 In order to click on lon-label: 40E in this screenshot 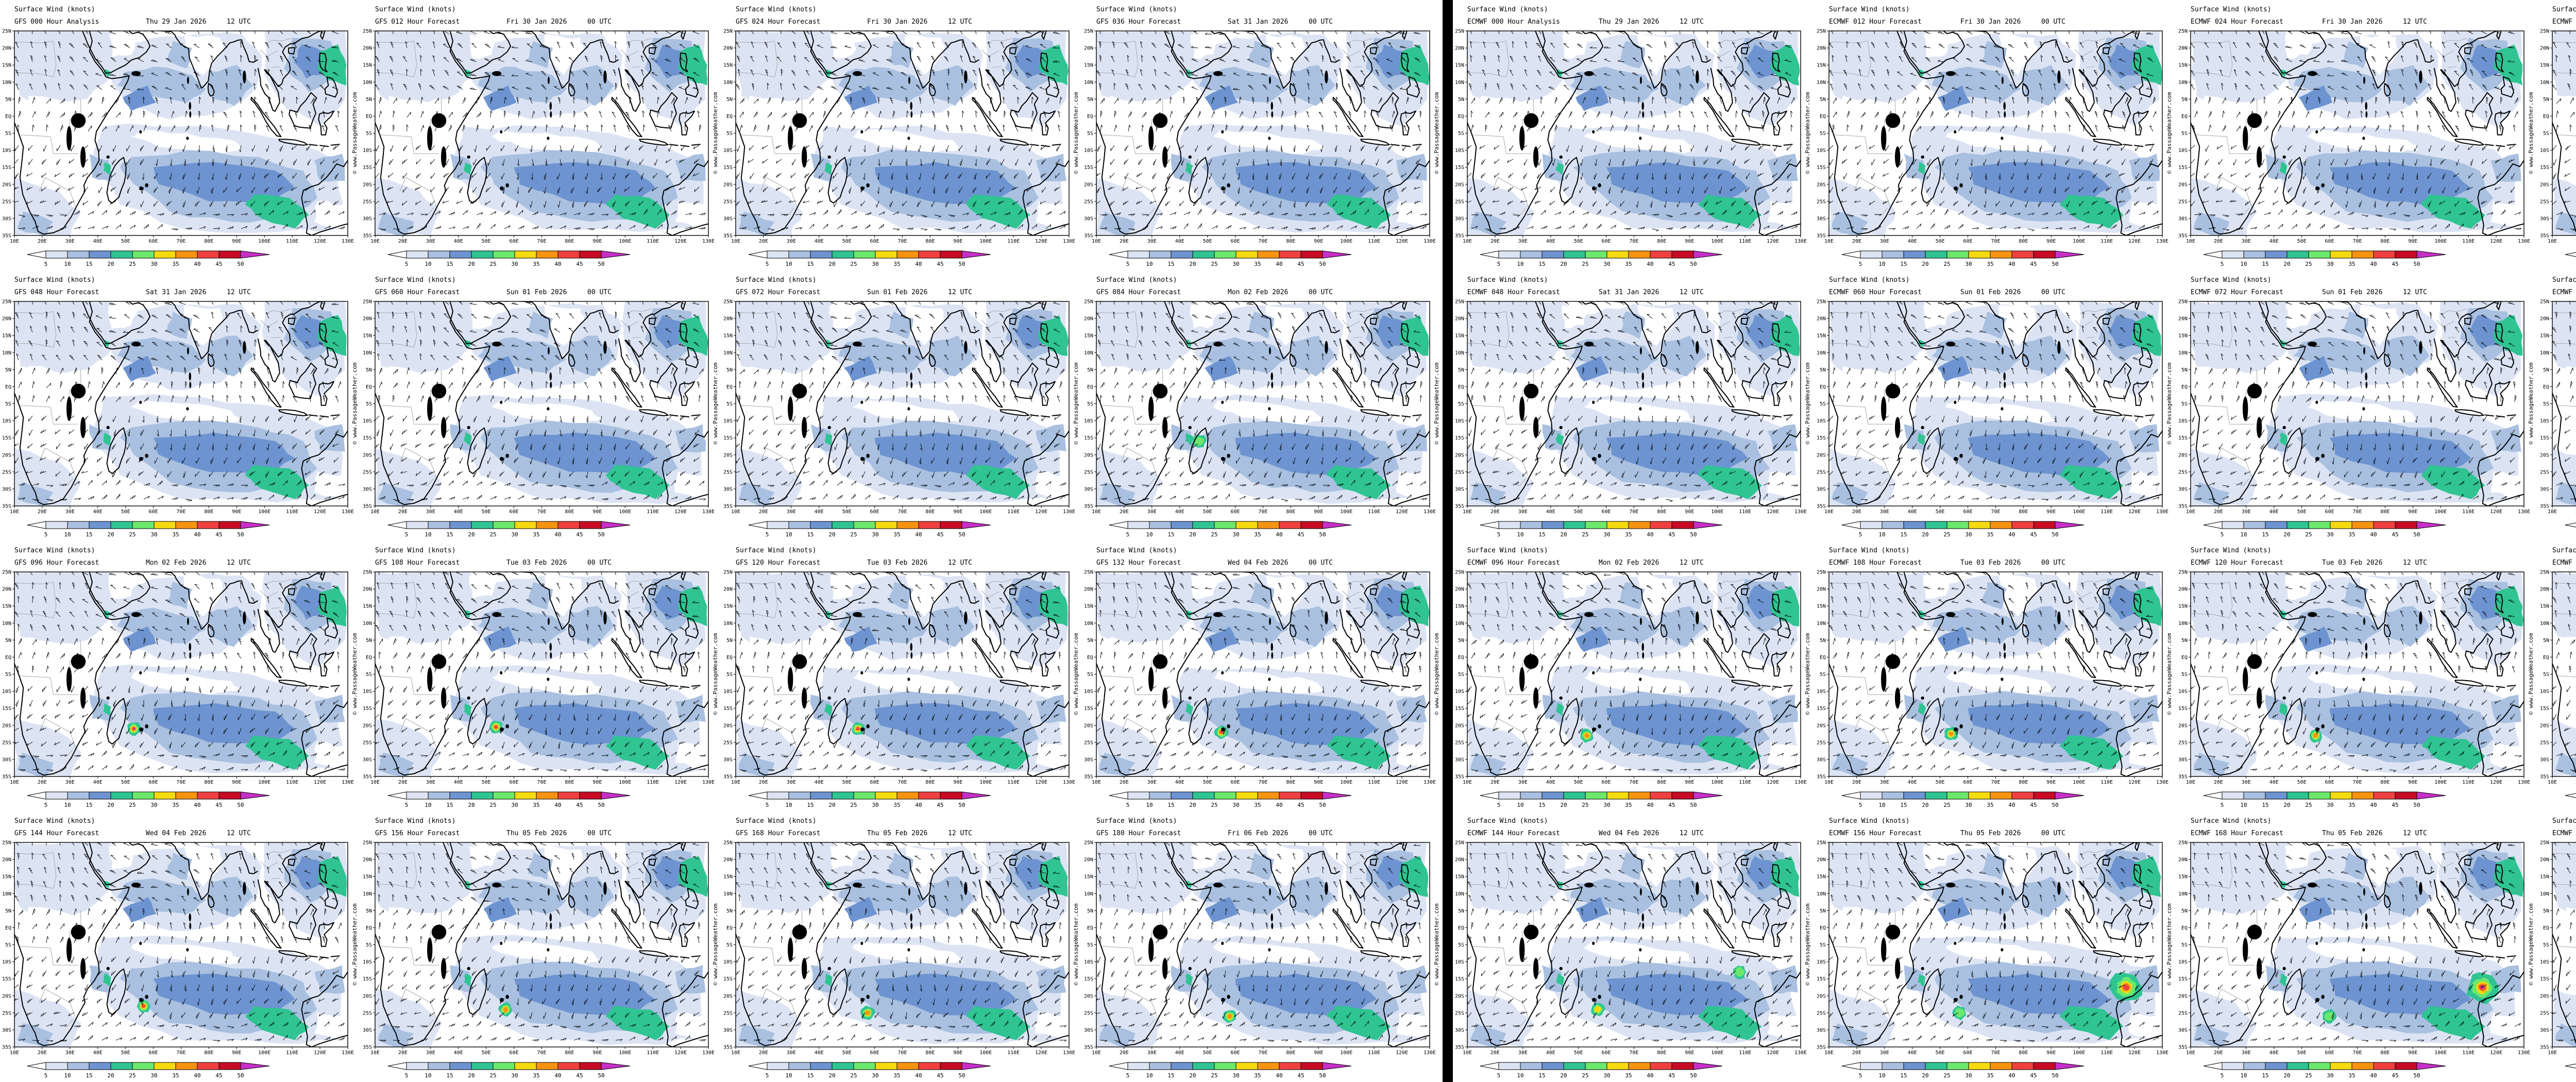, I will do `click(1179, 512)`.